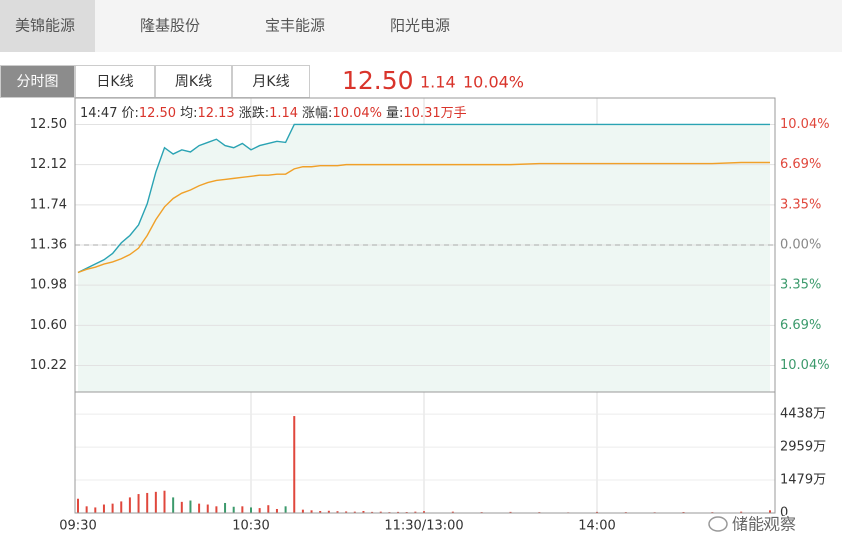  What do you see at coordinates (438, 82) in the screenshot?
I see `quote-change: 1.14` at bounding box center [438, 82].